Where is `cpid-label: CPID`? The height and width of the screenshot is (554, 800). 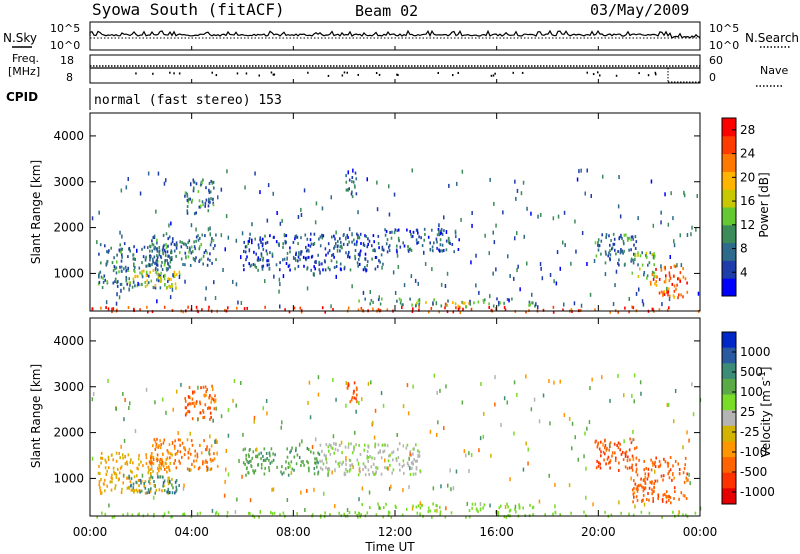
cpid-label: CPID is located at coordinates (22, 97).